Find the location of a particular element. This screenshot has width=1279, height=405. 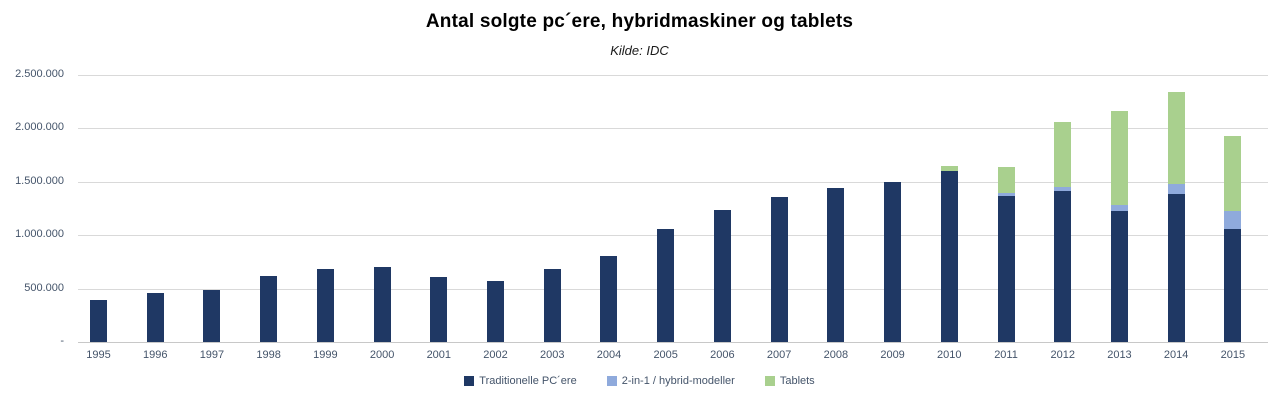

x-tick-label: 2013 is located at coordinates (1119, 355).